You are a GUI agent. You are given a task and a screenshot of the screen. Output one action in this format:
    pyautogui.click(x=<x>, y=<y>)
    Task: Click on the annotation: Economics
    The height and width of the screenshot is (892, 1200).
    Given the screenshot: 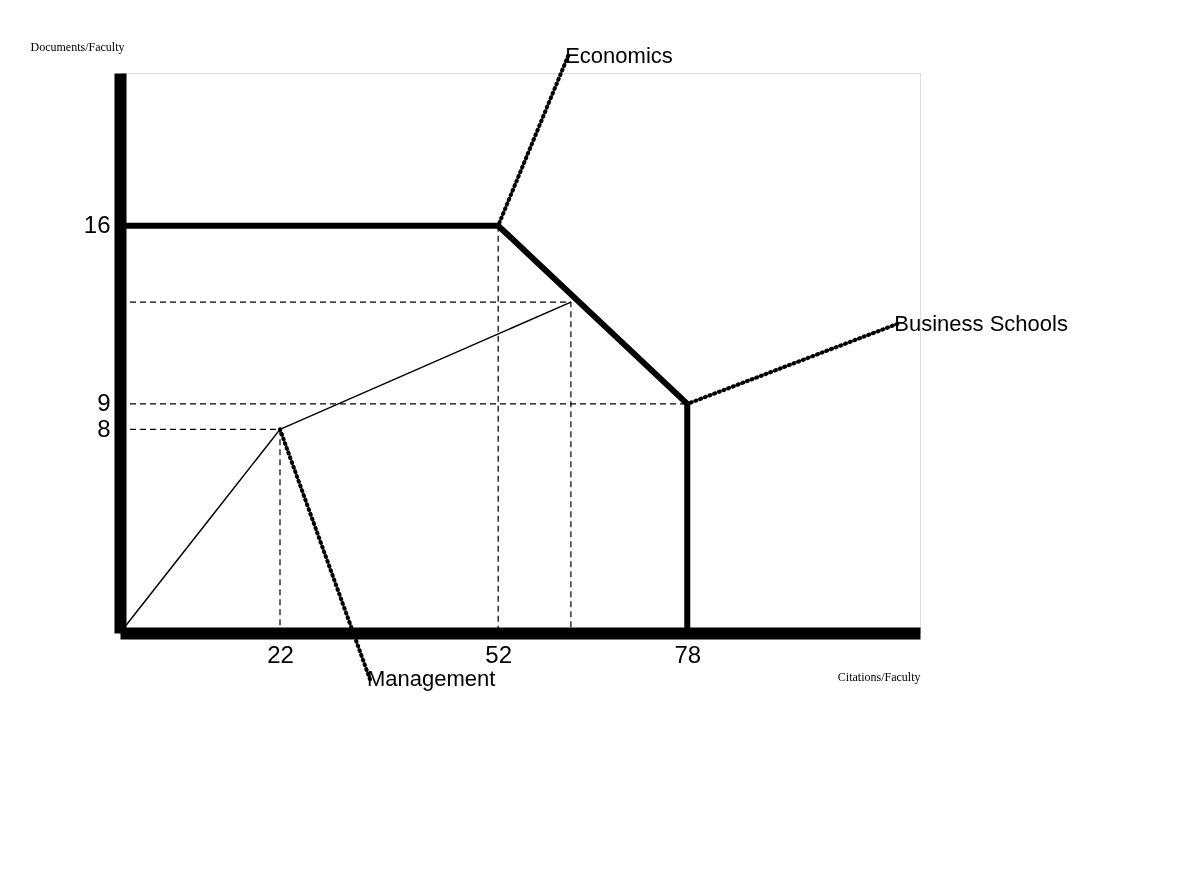 What is the action you would take?
    pyautogui.click(x=619, y=55)
    